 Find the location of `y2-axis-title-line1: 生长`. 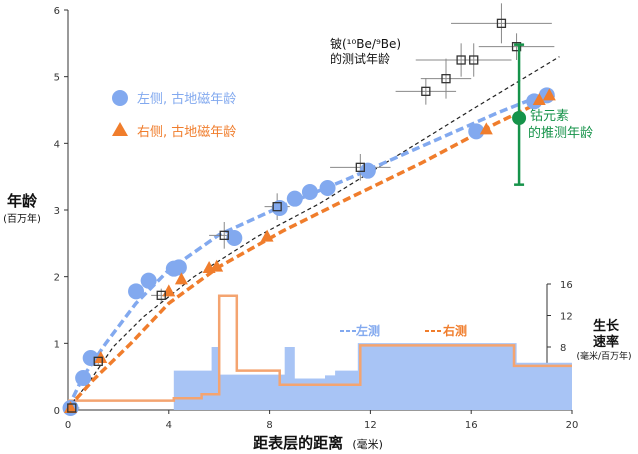

y2-axis-title-line1: 生长 is located at coordinates (606, 326).